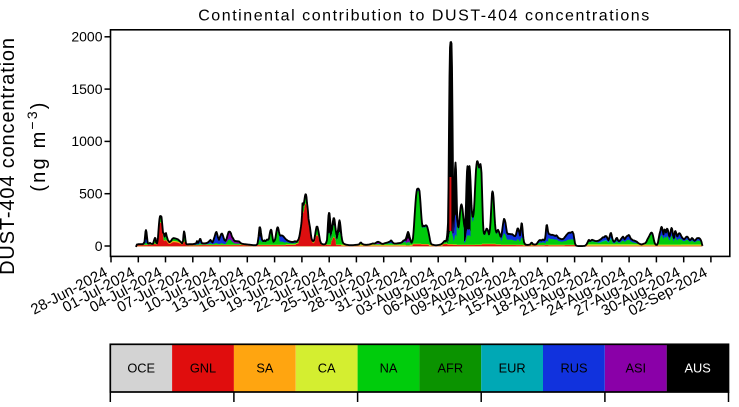 Image resolution: width=739 pixels, height=407 pixels. What do you see at coordinates (512, 368) in the screenshot?
I see `svg-text: EUR` at bounding box center [512, 368].